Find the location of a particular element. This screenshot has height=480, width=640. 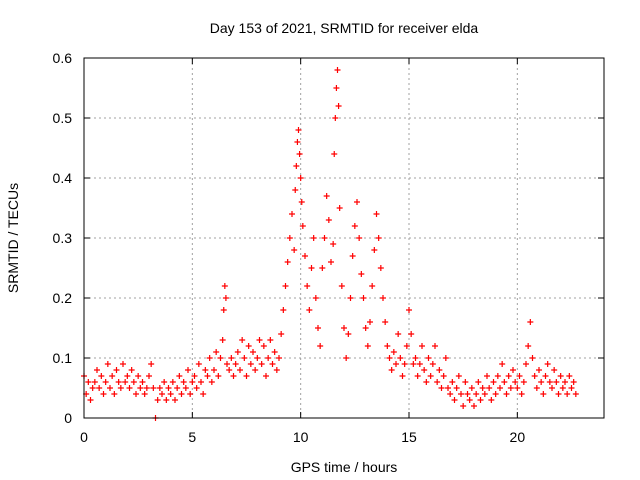

x-tick-label: 10 is located at coordinates (301, 437).